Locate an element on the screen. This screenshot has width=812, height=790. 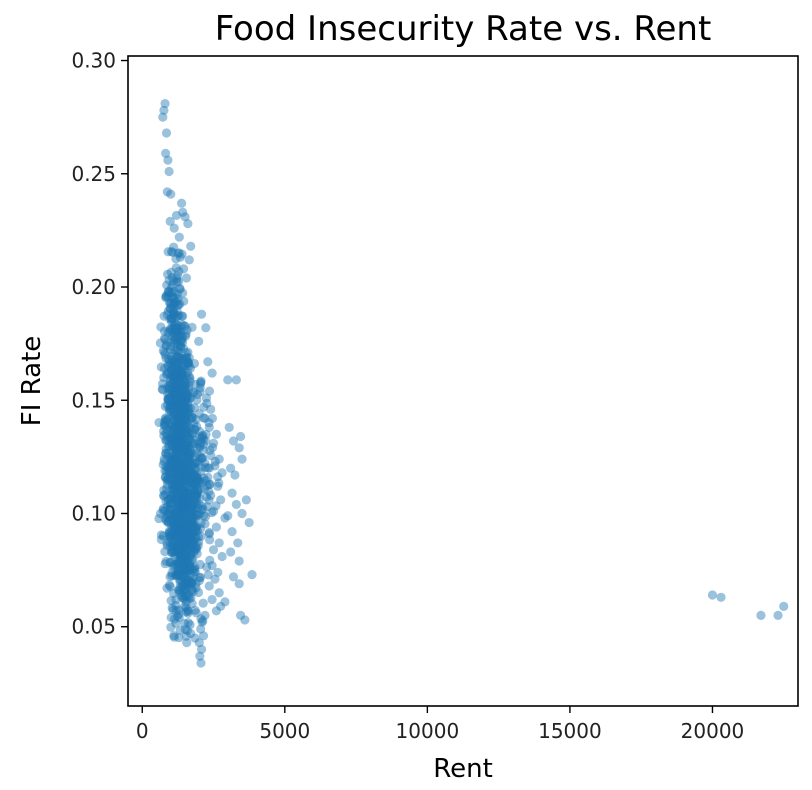
x-tick-label: 0 is located at coordinates (142, 731).